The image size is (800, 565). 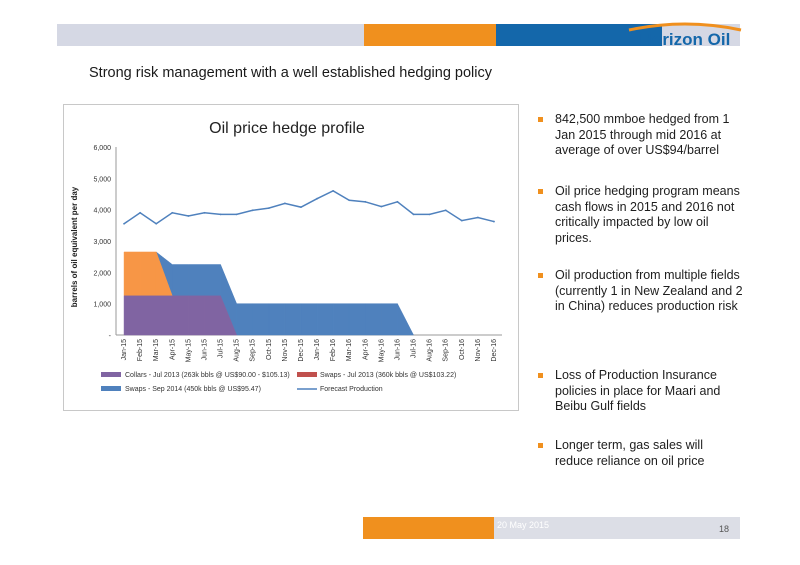 What do you see at coordinates (428, 528) in the screenshot?
I see `footer-orange-band` at bounding box center [428, 528].